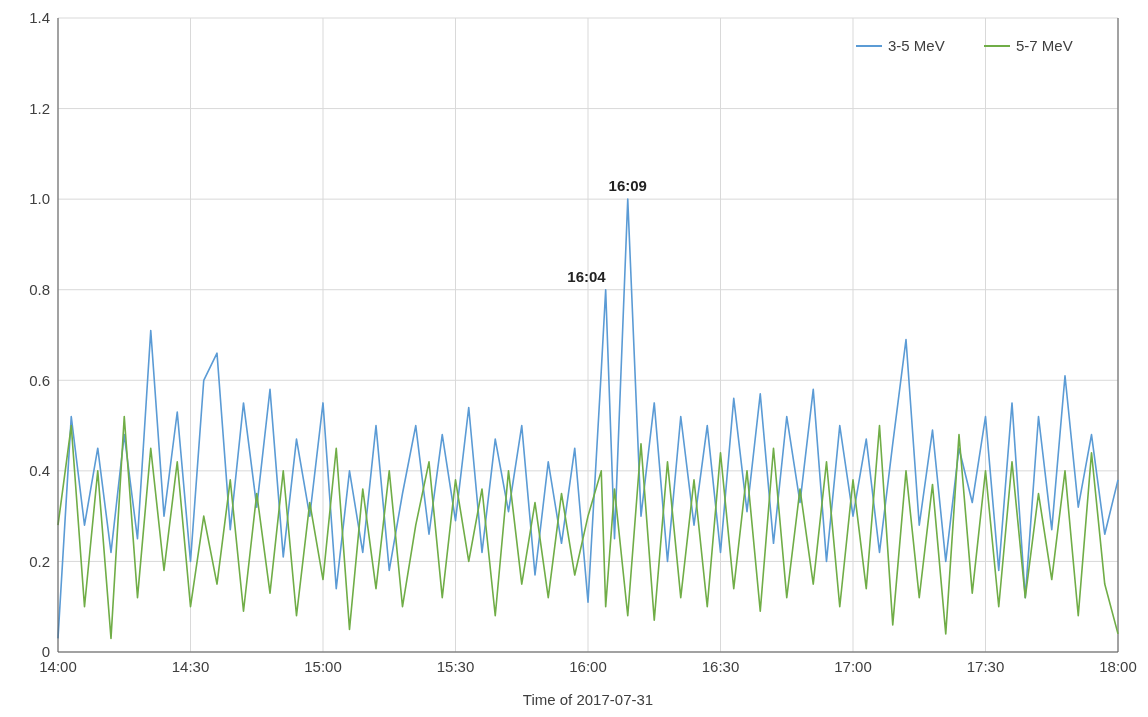 The height and width of the screenshot is (717, 1148). I want to click on y-tick-label: 0.6, so click(39, 380).